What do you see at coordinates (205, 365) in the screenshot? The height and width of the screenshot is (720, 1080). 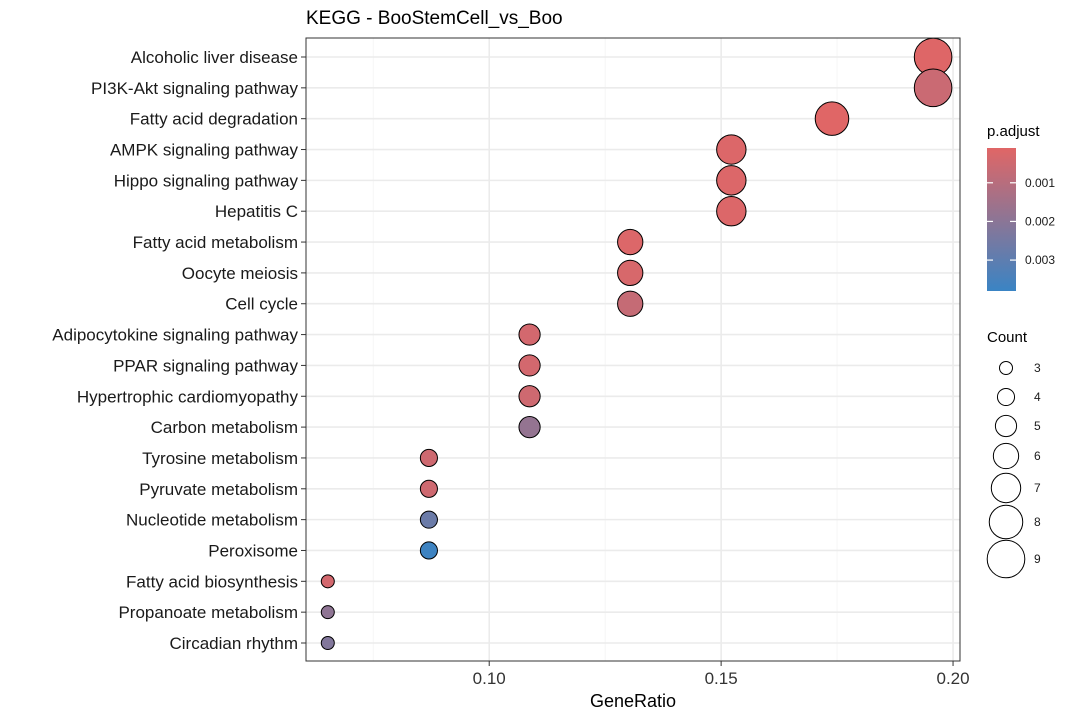 I see `y-tick-label: PPAR signaling pathway` at bounding box center [205, 365].